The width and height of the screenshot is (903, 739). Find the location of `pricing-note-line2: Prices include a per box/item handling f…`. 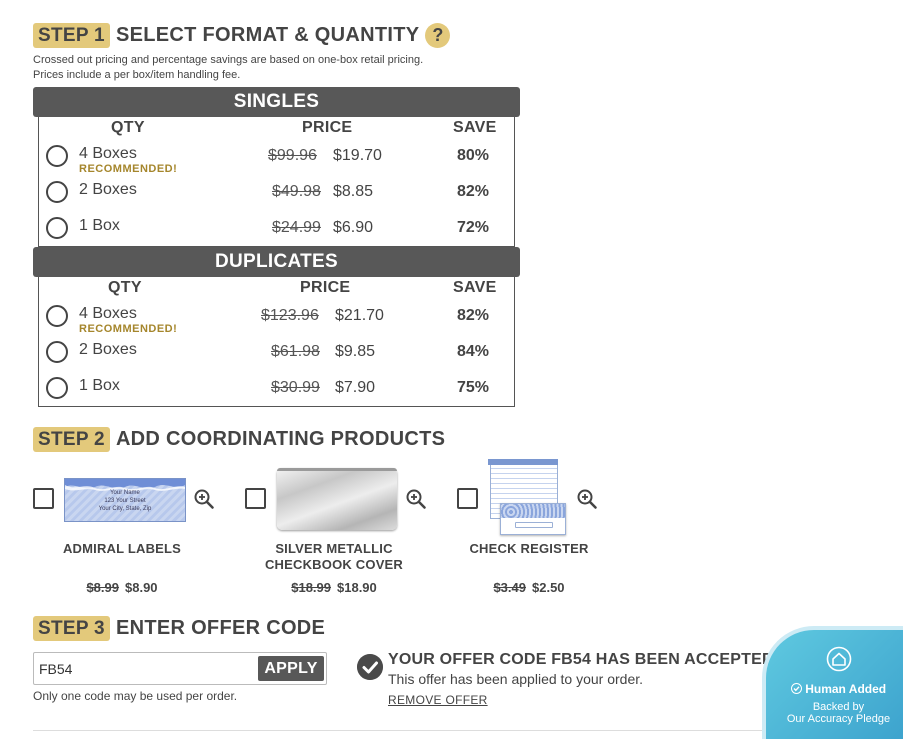

pricing-note-line2: Prices include a per box/item handling f… is located at coordinates (137, 75).